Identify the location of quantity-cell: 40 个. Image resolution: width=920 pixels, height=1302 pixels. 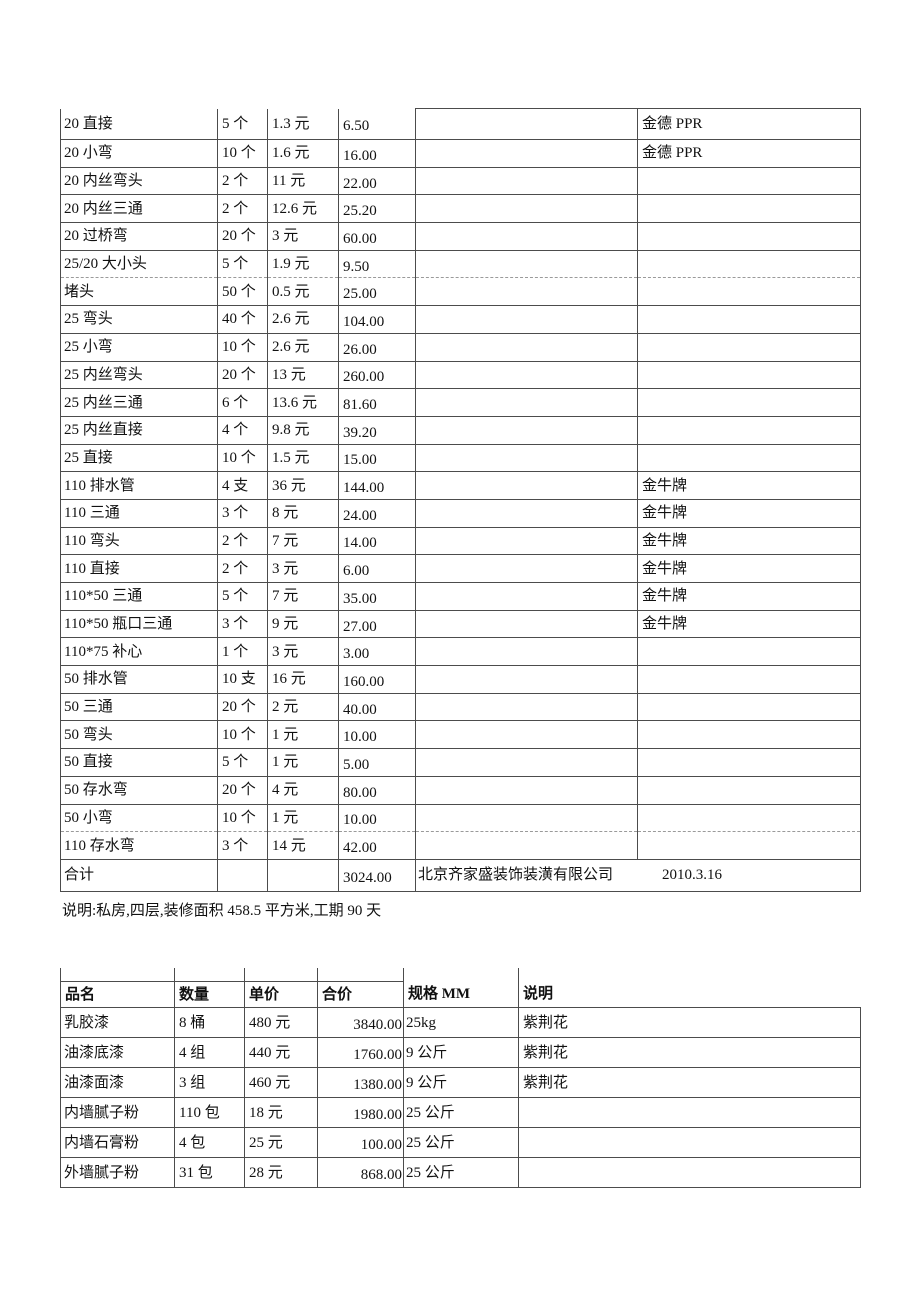
(242, 319).